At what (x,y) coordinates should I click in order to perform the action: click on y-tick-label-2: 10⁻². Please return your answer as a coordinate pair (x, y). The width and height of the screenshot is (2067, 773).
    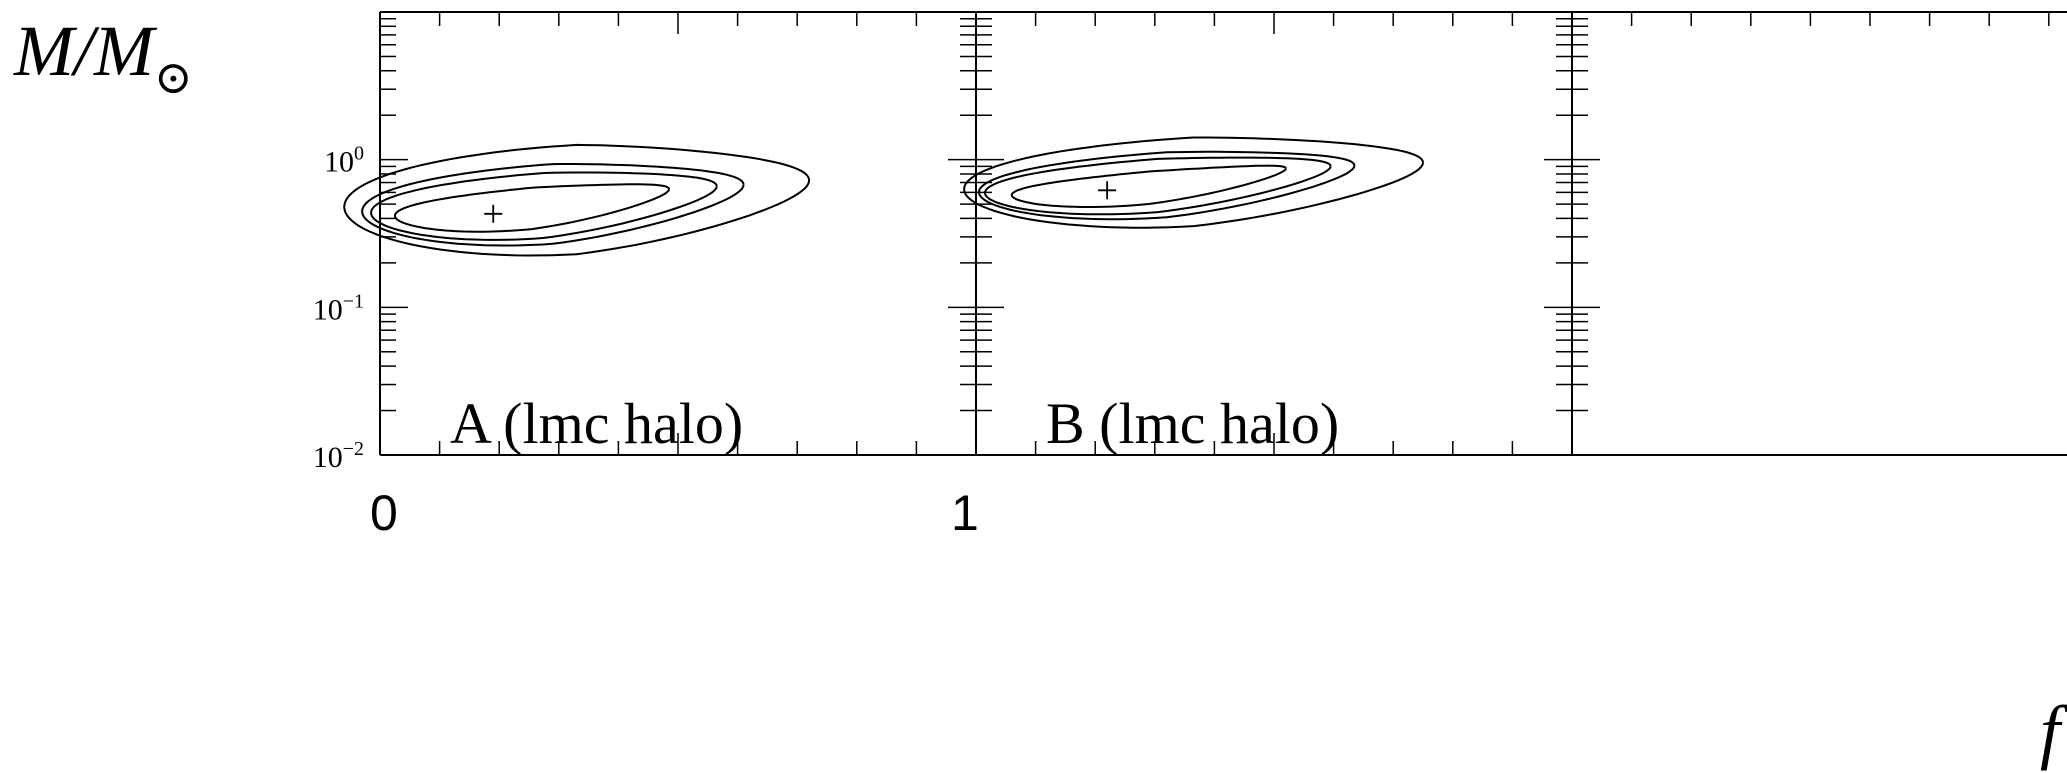
    Looking at the image, I should click on (338, 456).